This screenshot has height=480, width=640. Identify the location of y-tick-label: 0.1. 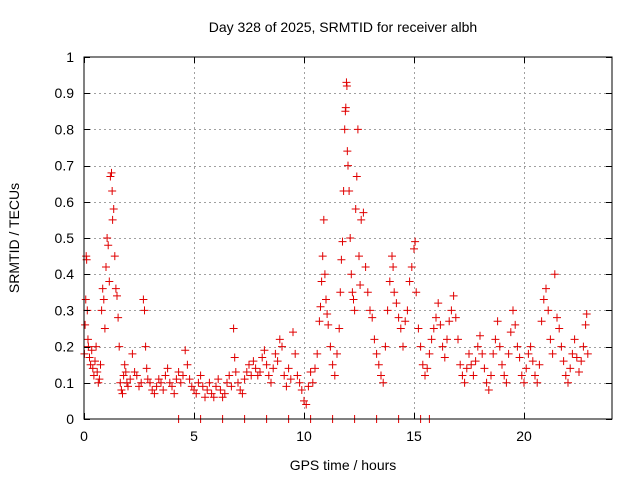
(65, 383).